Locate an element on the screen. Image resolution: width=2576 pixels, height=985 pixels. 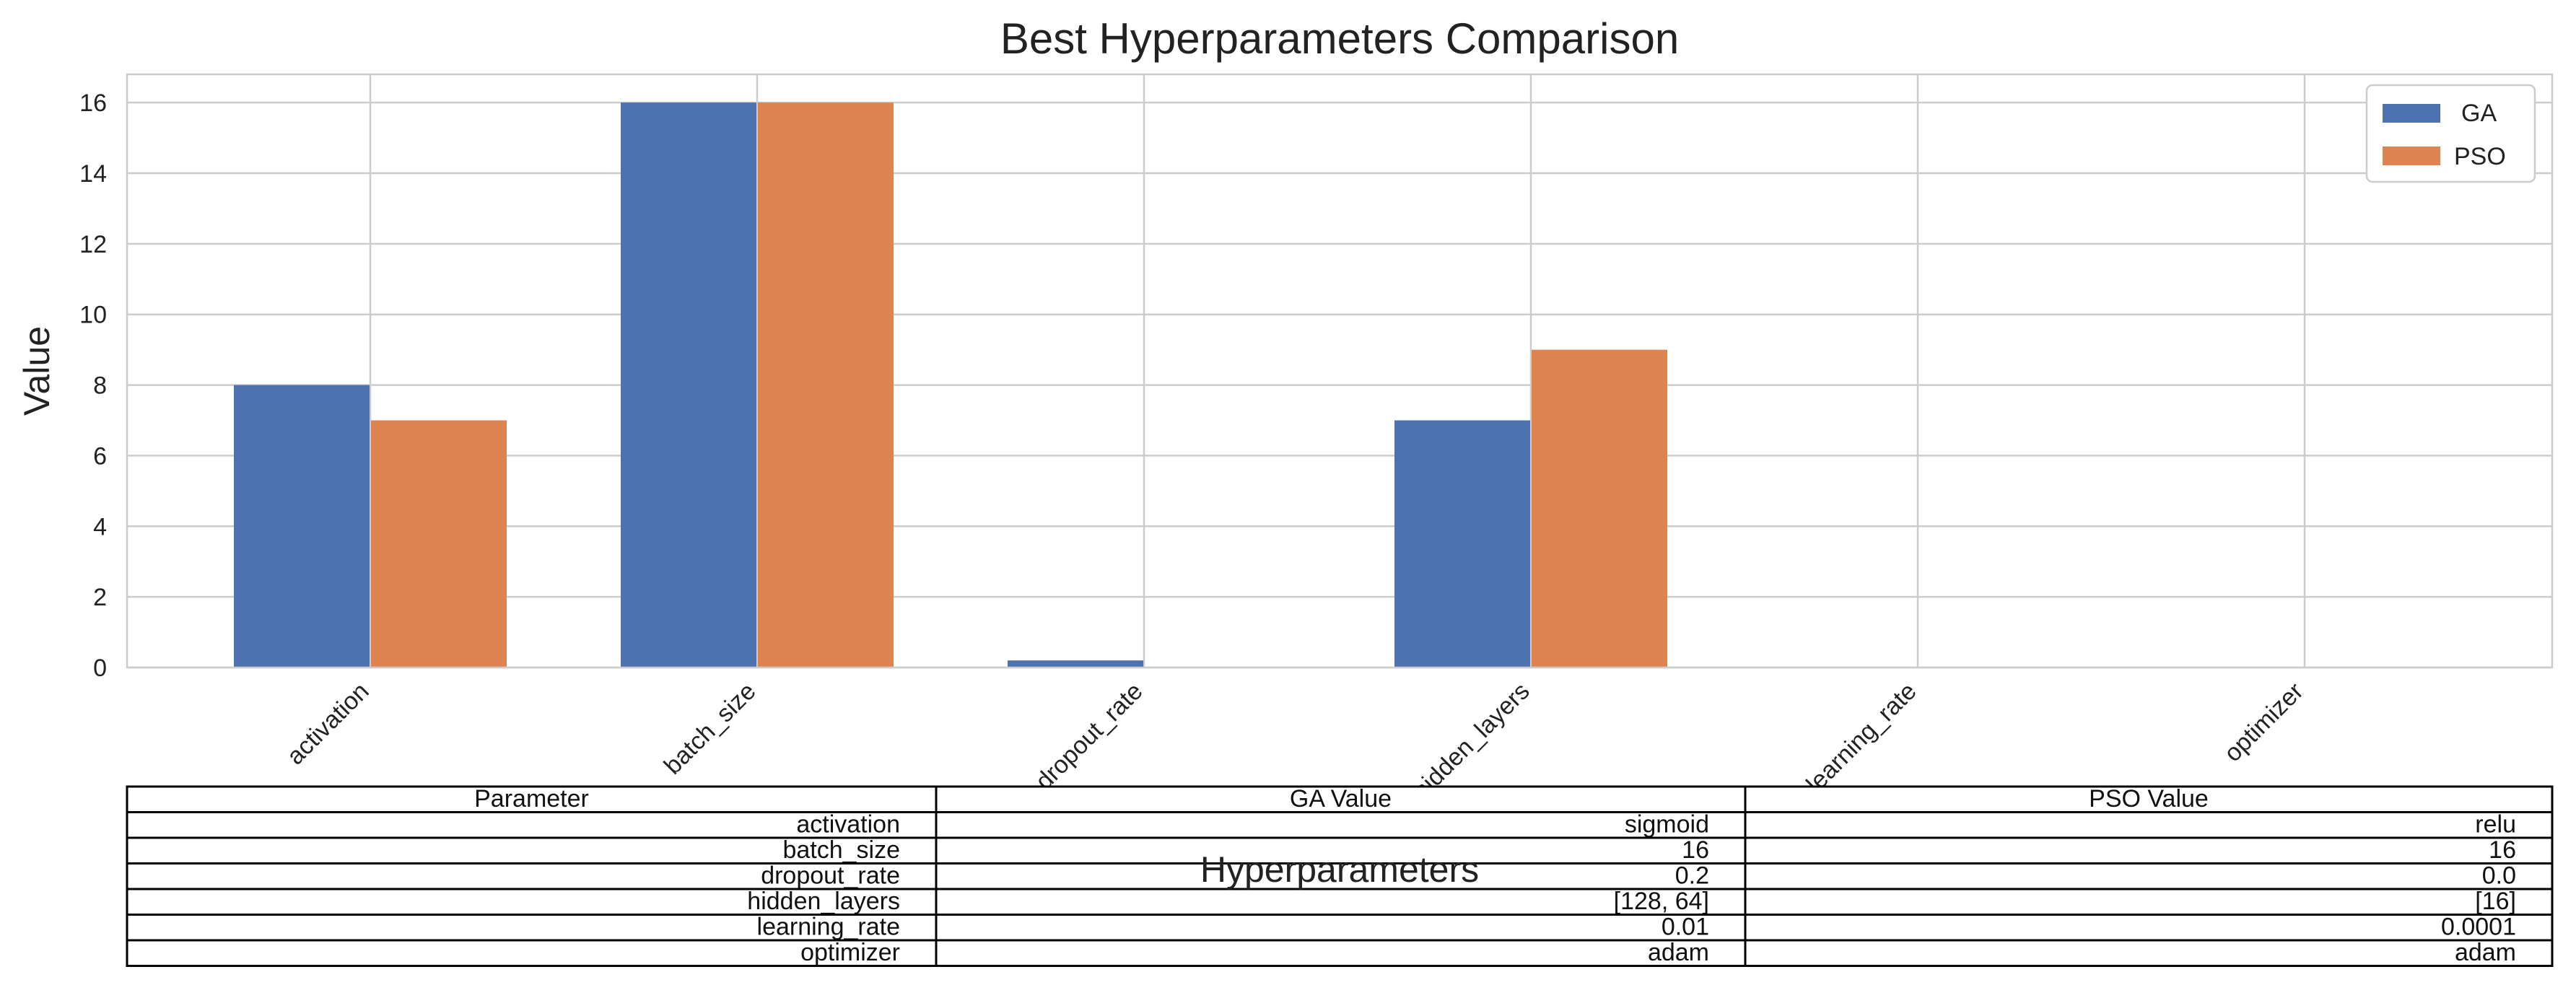
table-cell-text: [128, 64] is located at coordinates (1661, 901).